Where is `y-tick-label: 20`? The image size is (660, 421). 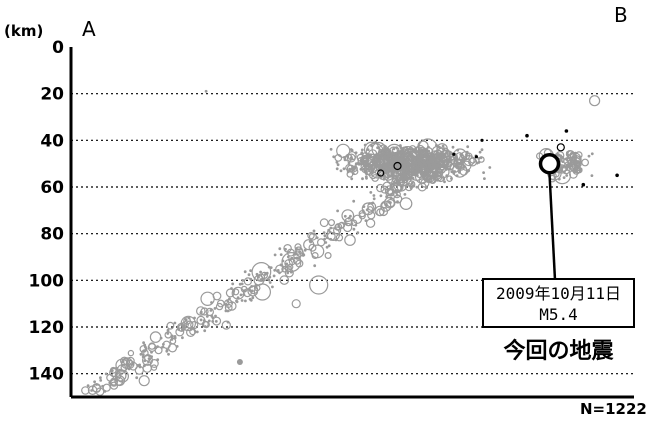
y-tick-label: 20 is located at coordinates (52, 95).